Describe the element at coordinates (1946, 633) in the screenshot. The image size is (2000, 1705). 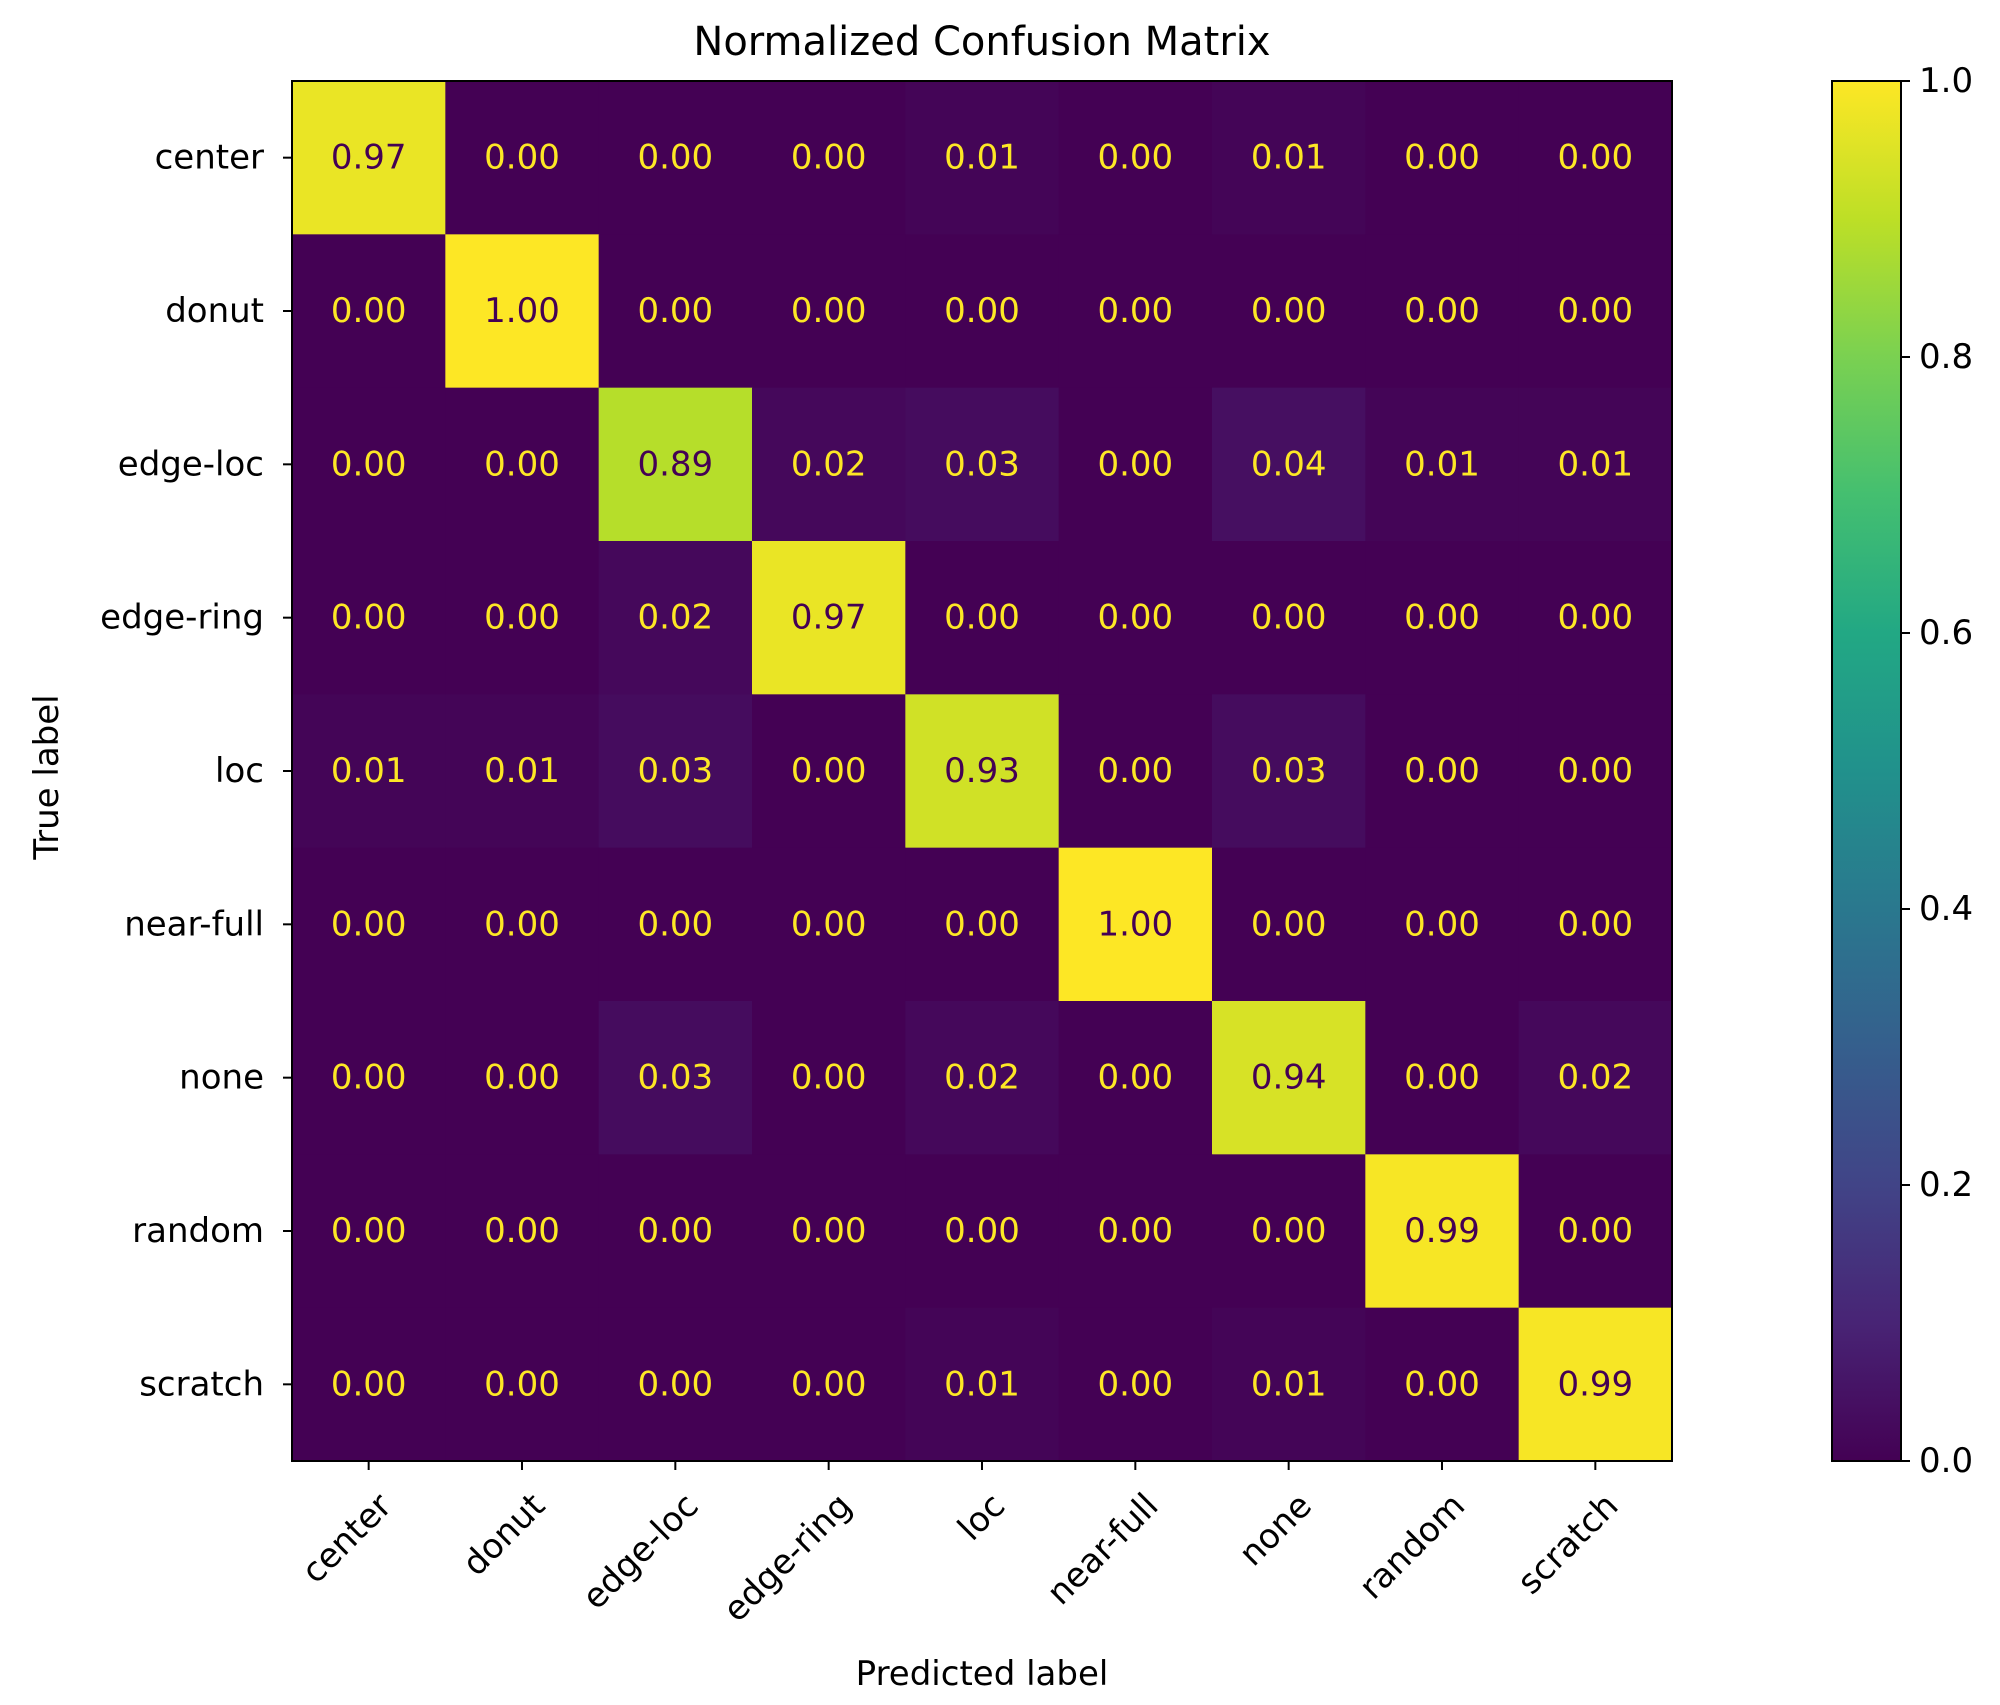
I see `colorbar-tick-label: 0.6` at that location.